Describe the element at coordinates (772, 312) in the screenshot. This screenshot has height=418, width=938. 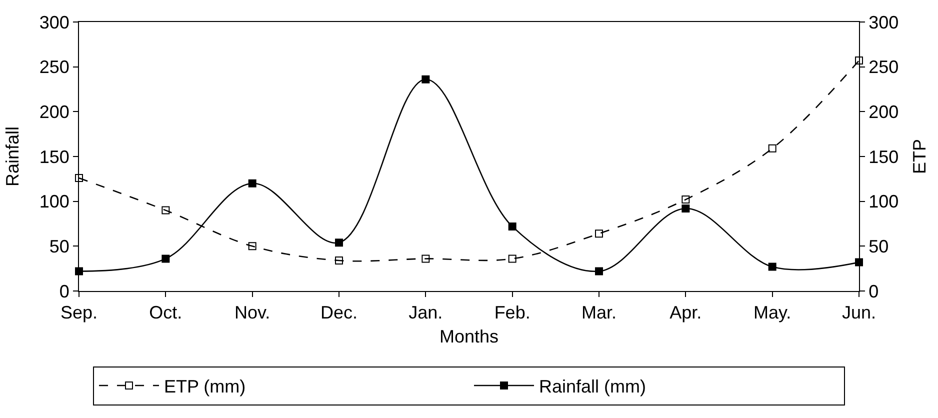
I see `x-tick-label: May.` at that location.